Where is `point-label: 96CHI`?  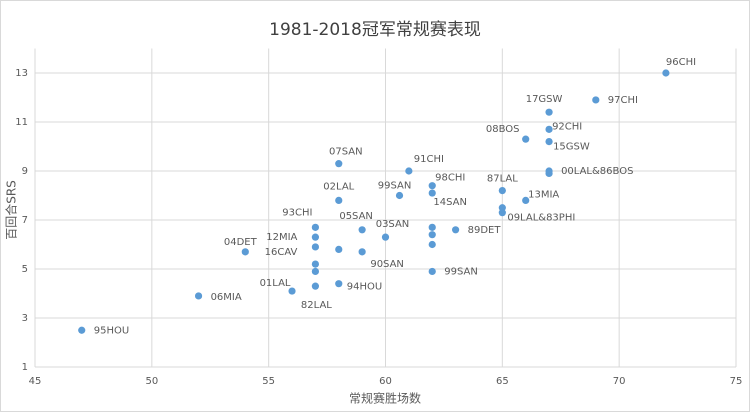 point-label: 96CHI is located at coordinates (681, 62).